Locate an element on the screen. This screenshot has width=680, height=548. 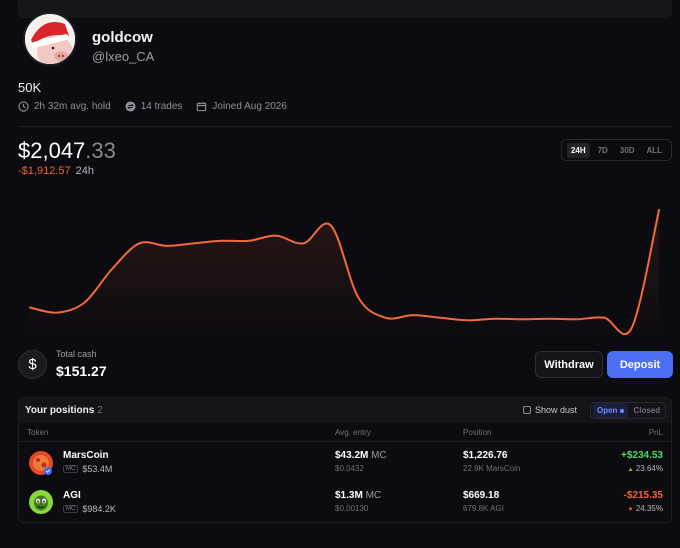
stat-joined: Joined Aug 2026 is located at coordinates (241, 106).